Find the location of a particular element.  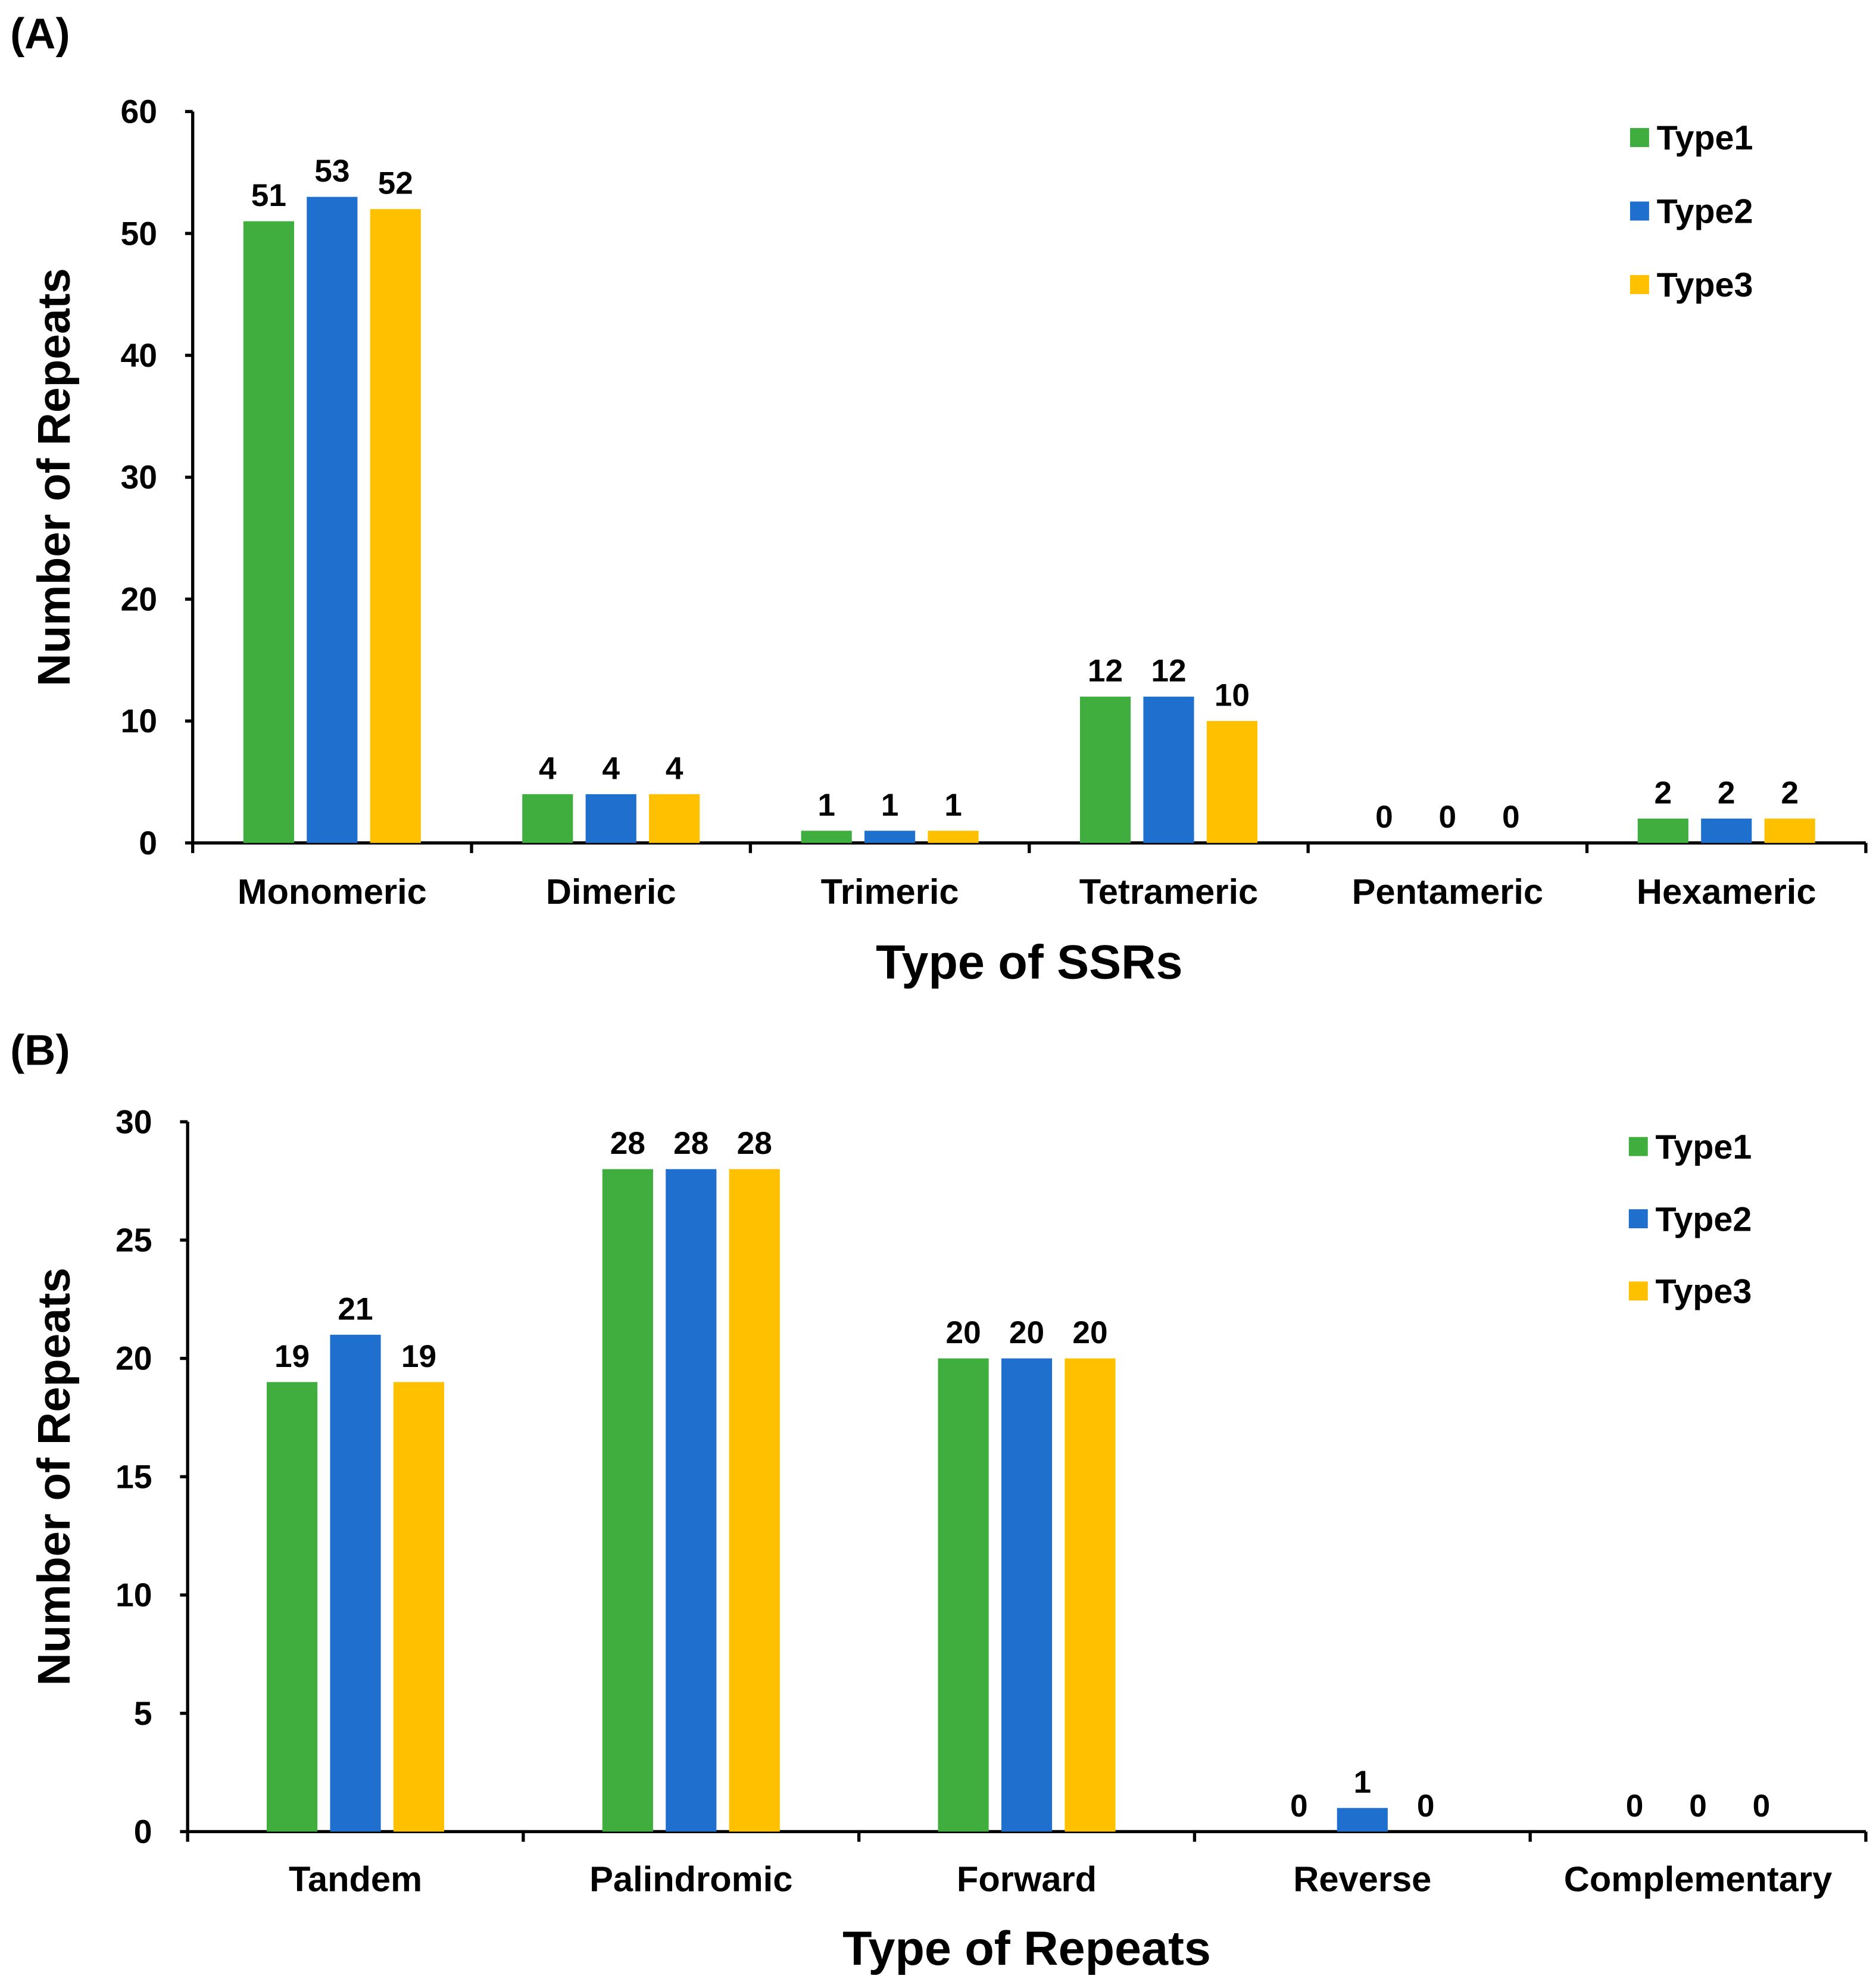

y-tick-label: 5 is located at coordinates (143, 1714).